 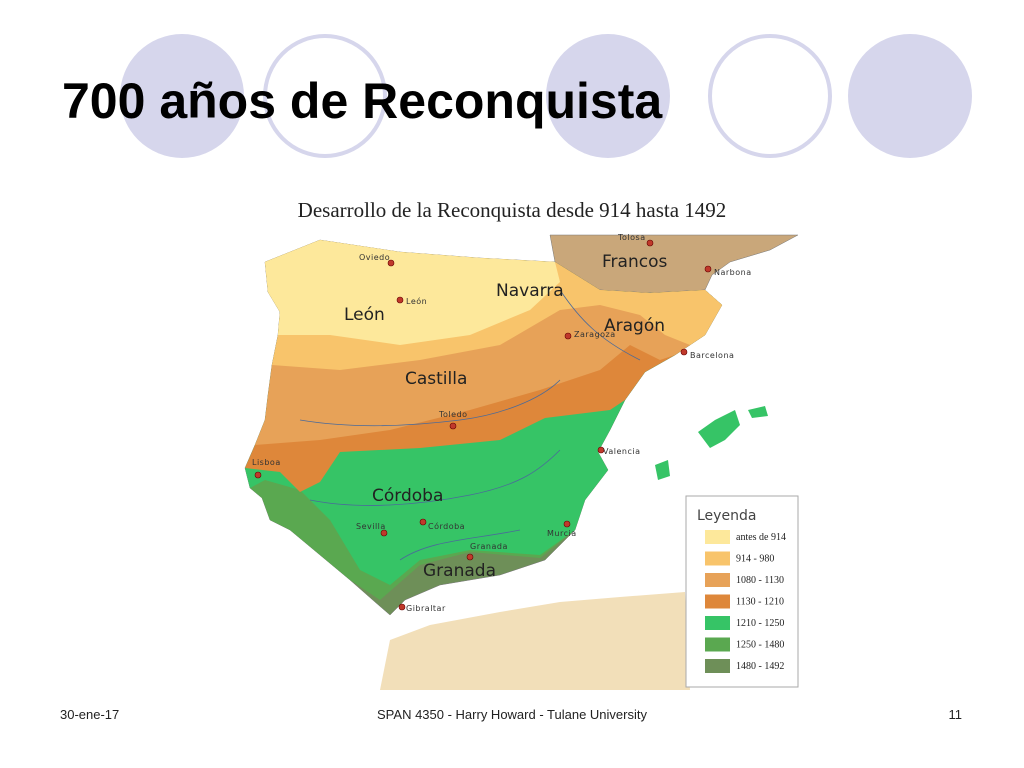 I want to click on city-label: Córdoba, so click(x=446, y=526).